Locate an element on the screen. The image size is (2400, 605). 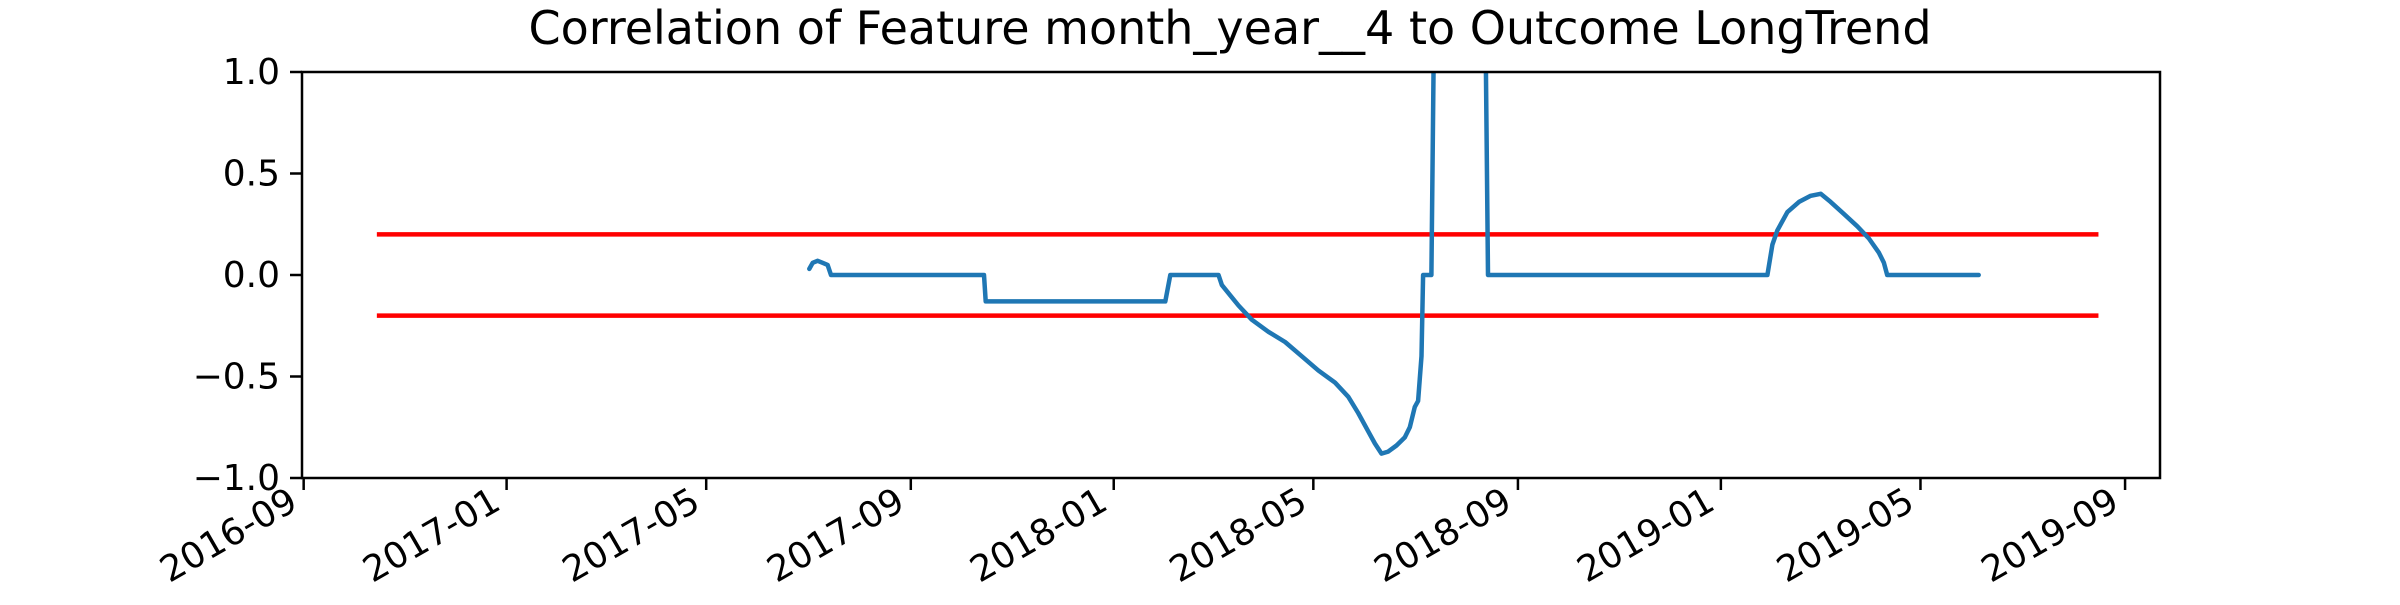
x-tick-label: 2018-05 is located at coordinates (1238, 535).